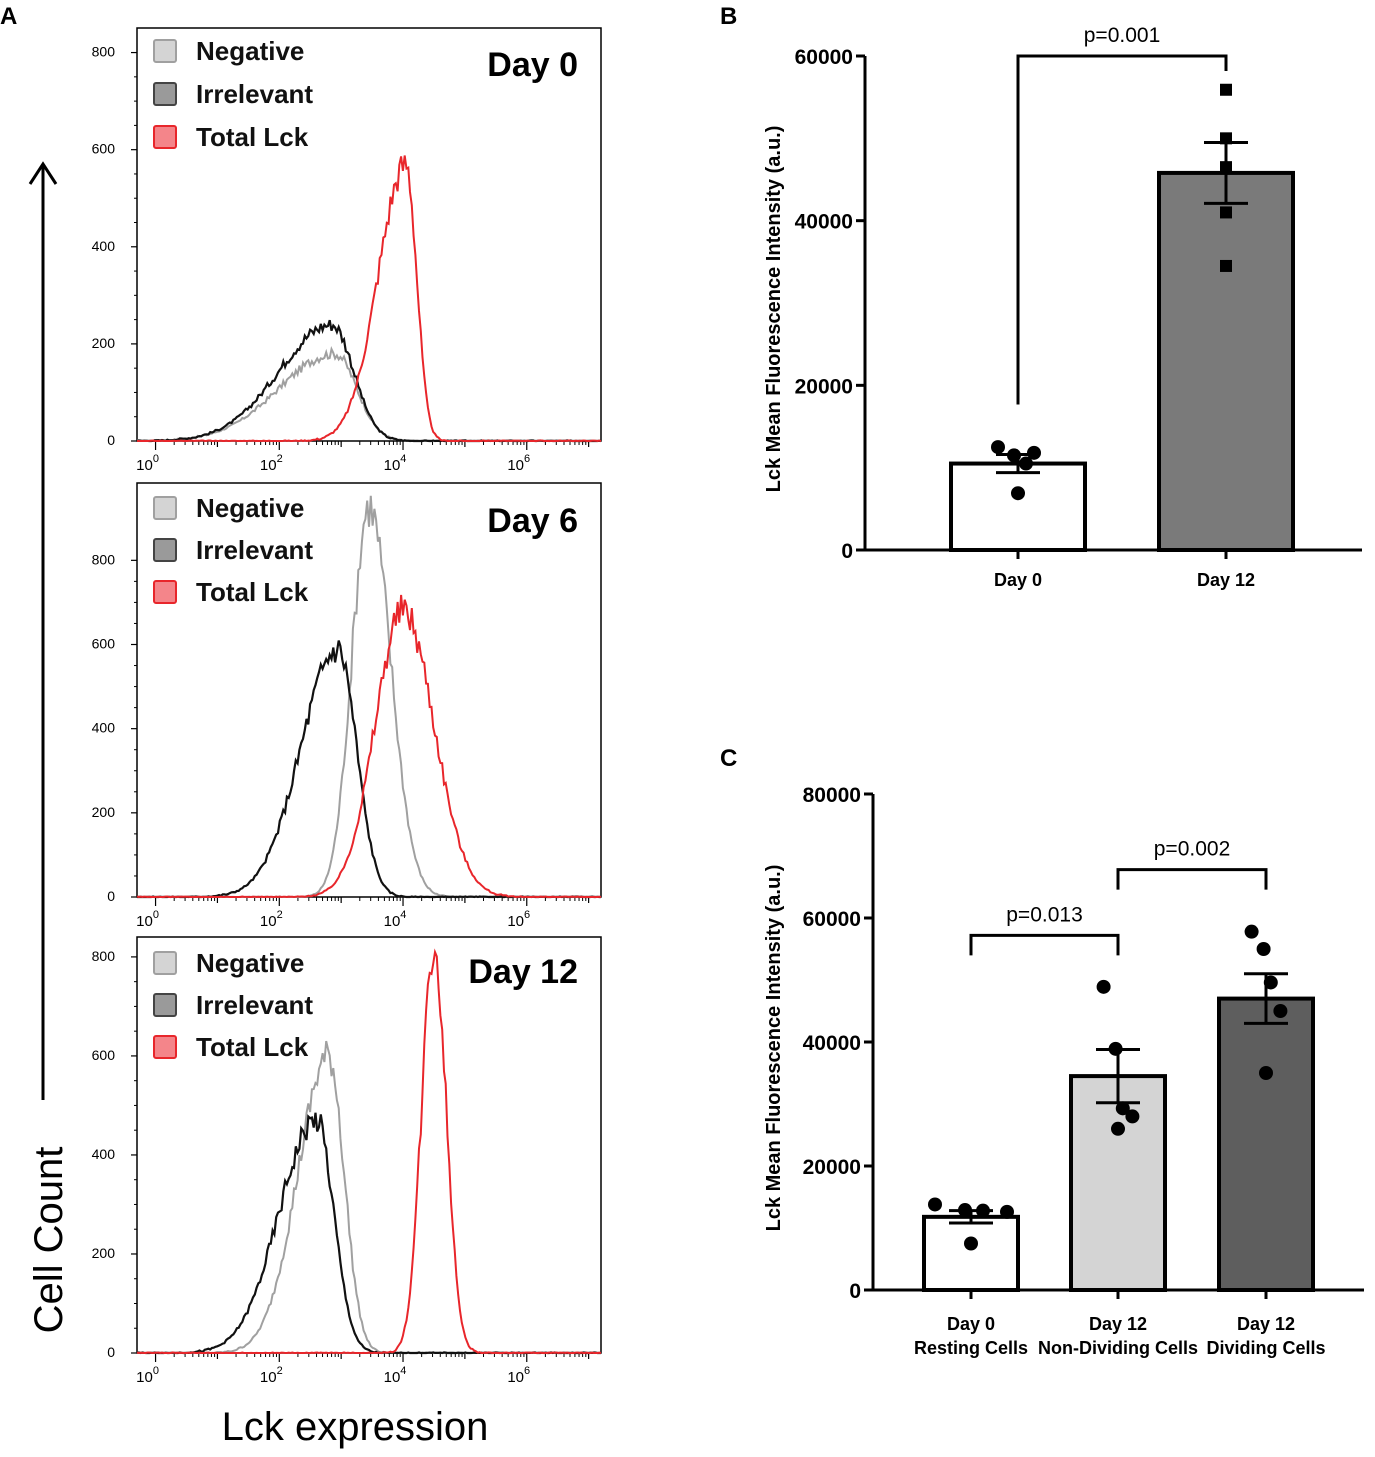 The image size is (1375, 1457). I want to click on tick-exponent: 2, so click(280, 459).